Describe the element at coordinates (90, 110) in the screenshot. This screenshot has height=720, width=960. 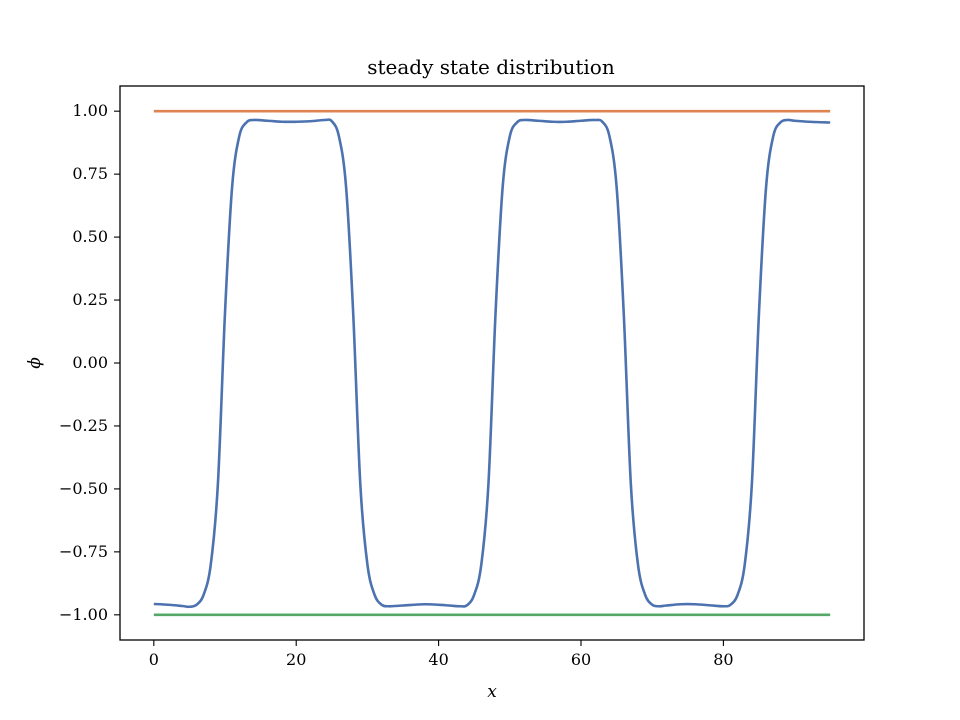
I see `y-tick-label: 1.00` at that location.